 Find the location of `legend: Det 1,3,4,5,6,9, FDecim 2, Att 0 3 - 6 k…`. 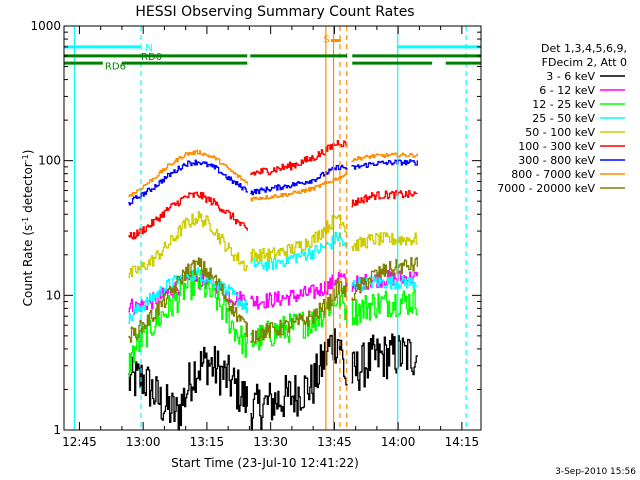

legend: Det 1,3,4,5,6,9, FDecim 2, Att 0 3 - 6 k… is located at coordinates (562, 118).